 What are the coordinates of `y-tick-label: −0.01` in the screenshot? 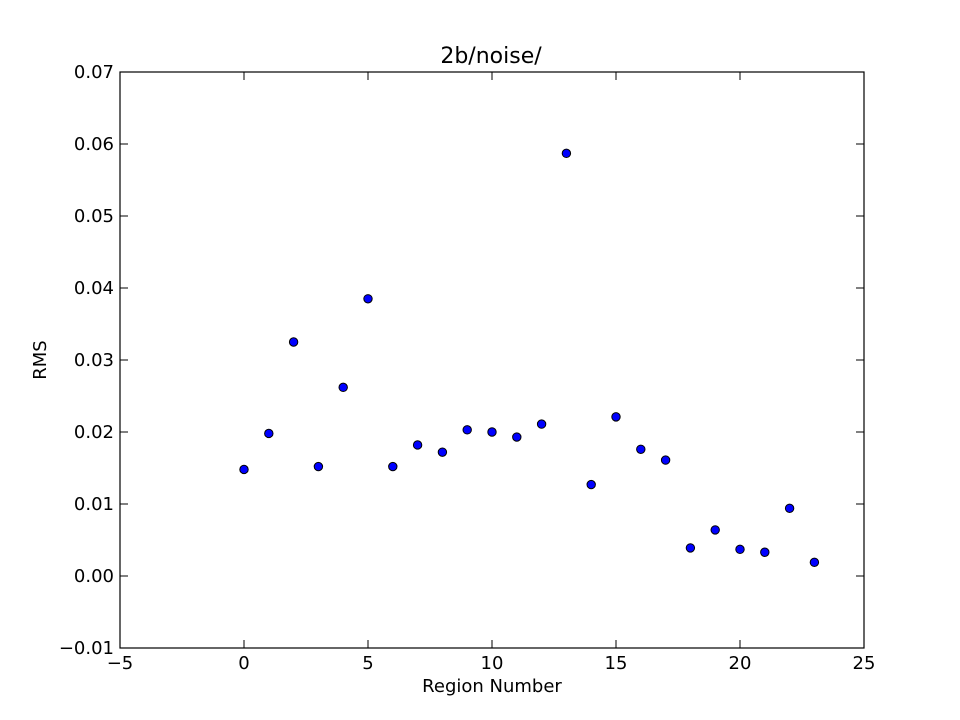 It's located at (86, 648).